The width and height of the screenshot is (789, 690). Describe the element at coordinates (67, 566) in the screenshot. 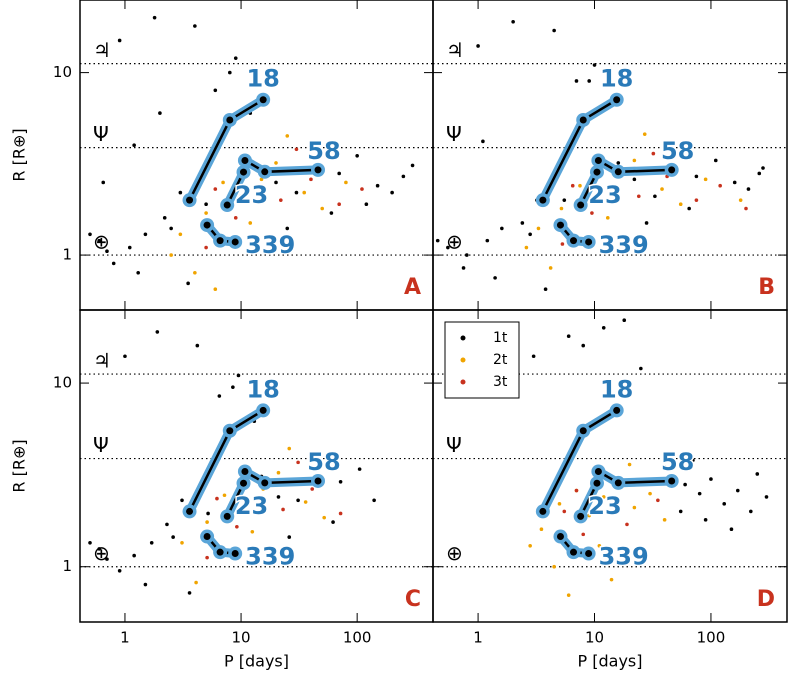

I see `y-tick-label: 1` at that location.